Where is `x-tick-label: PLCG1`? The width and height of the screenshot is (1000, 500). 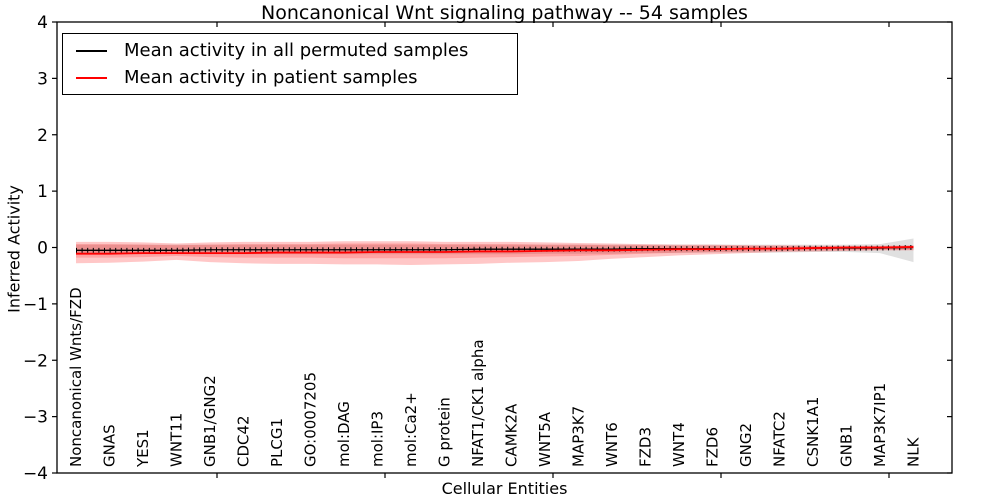
x-tick-label: PLCG1 is located at coordinates (277, 442).